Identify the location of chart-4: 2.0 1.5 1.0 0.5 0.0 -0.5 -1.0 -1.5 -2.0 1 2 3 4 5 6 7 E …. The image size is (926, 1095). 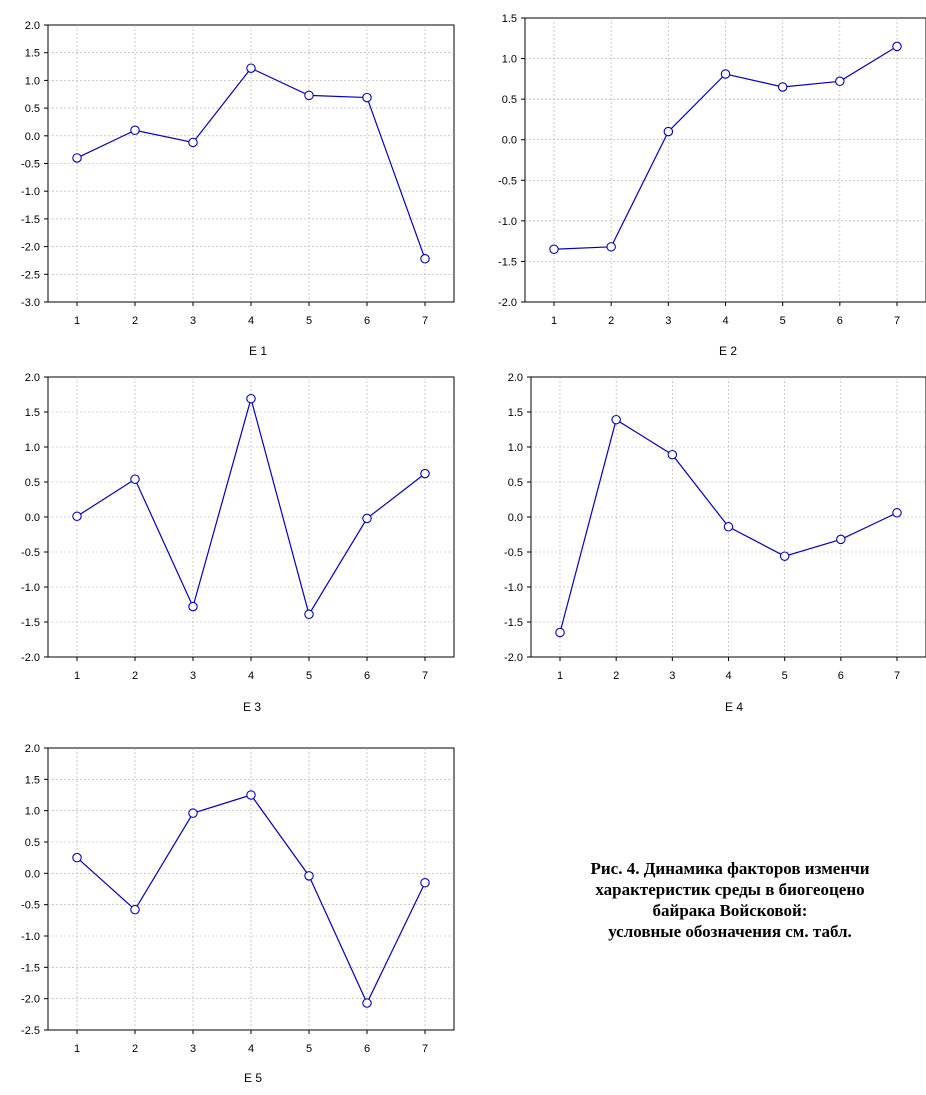
(715, 543).